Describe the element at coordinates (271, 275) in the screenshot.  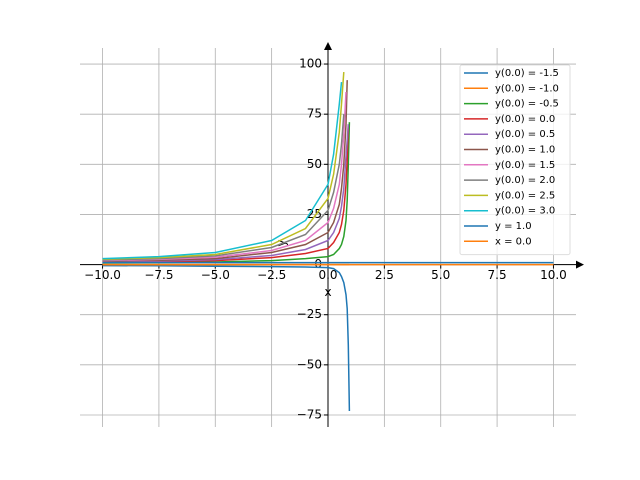
I see `x-tick-label: −2.5` at that location.